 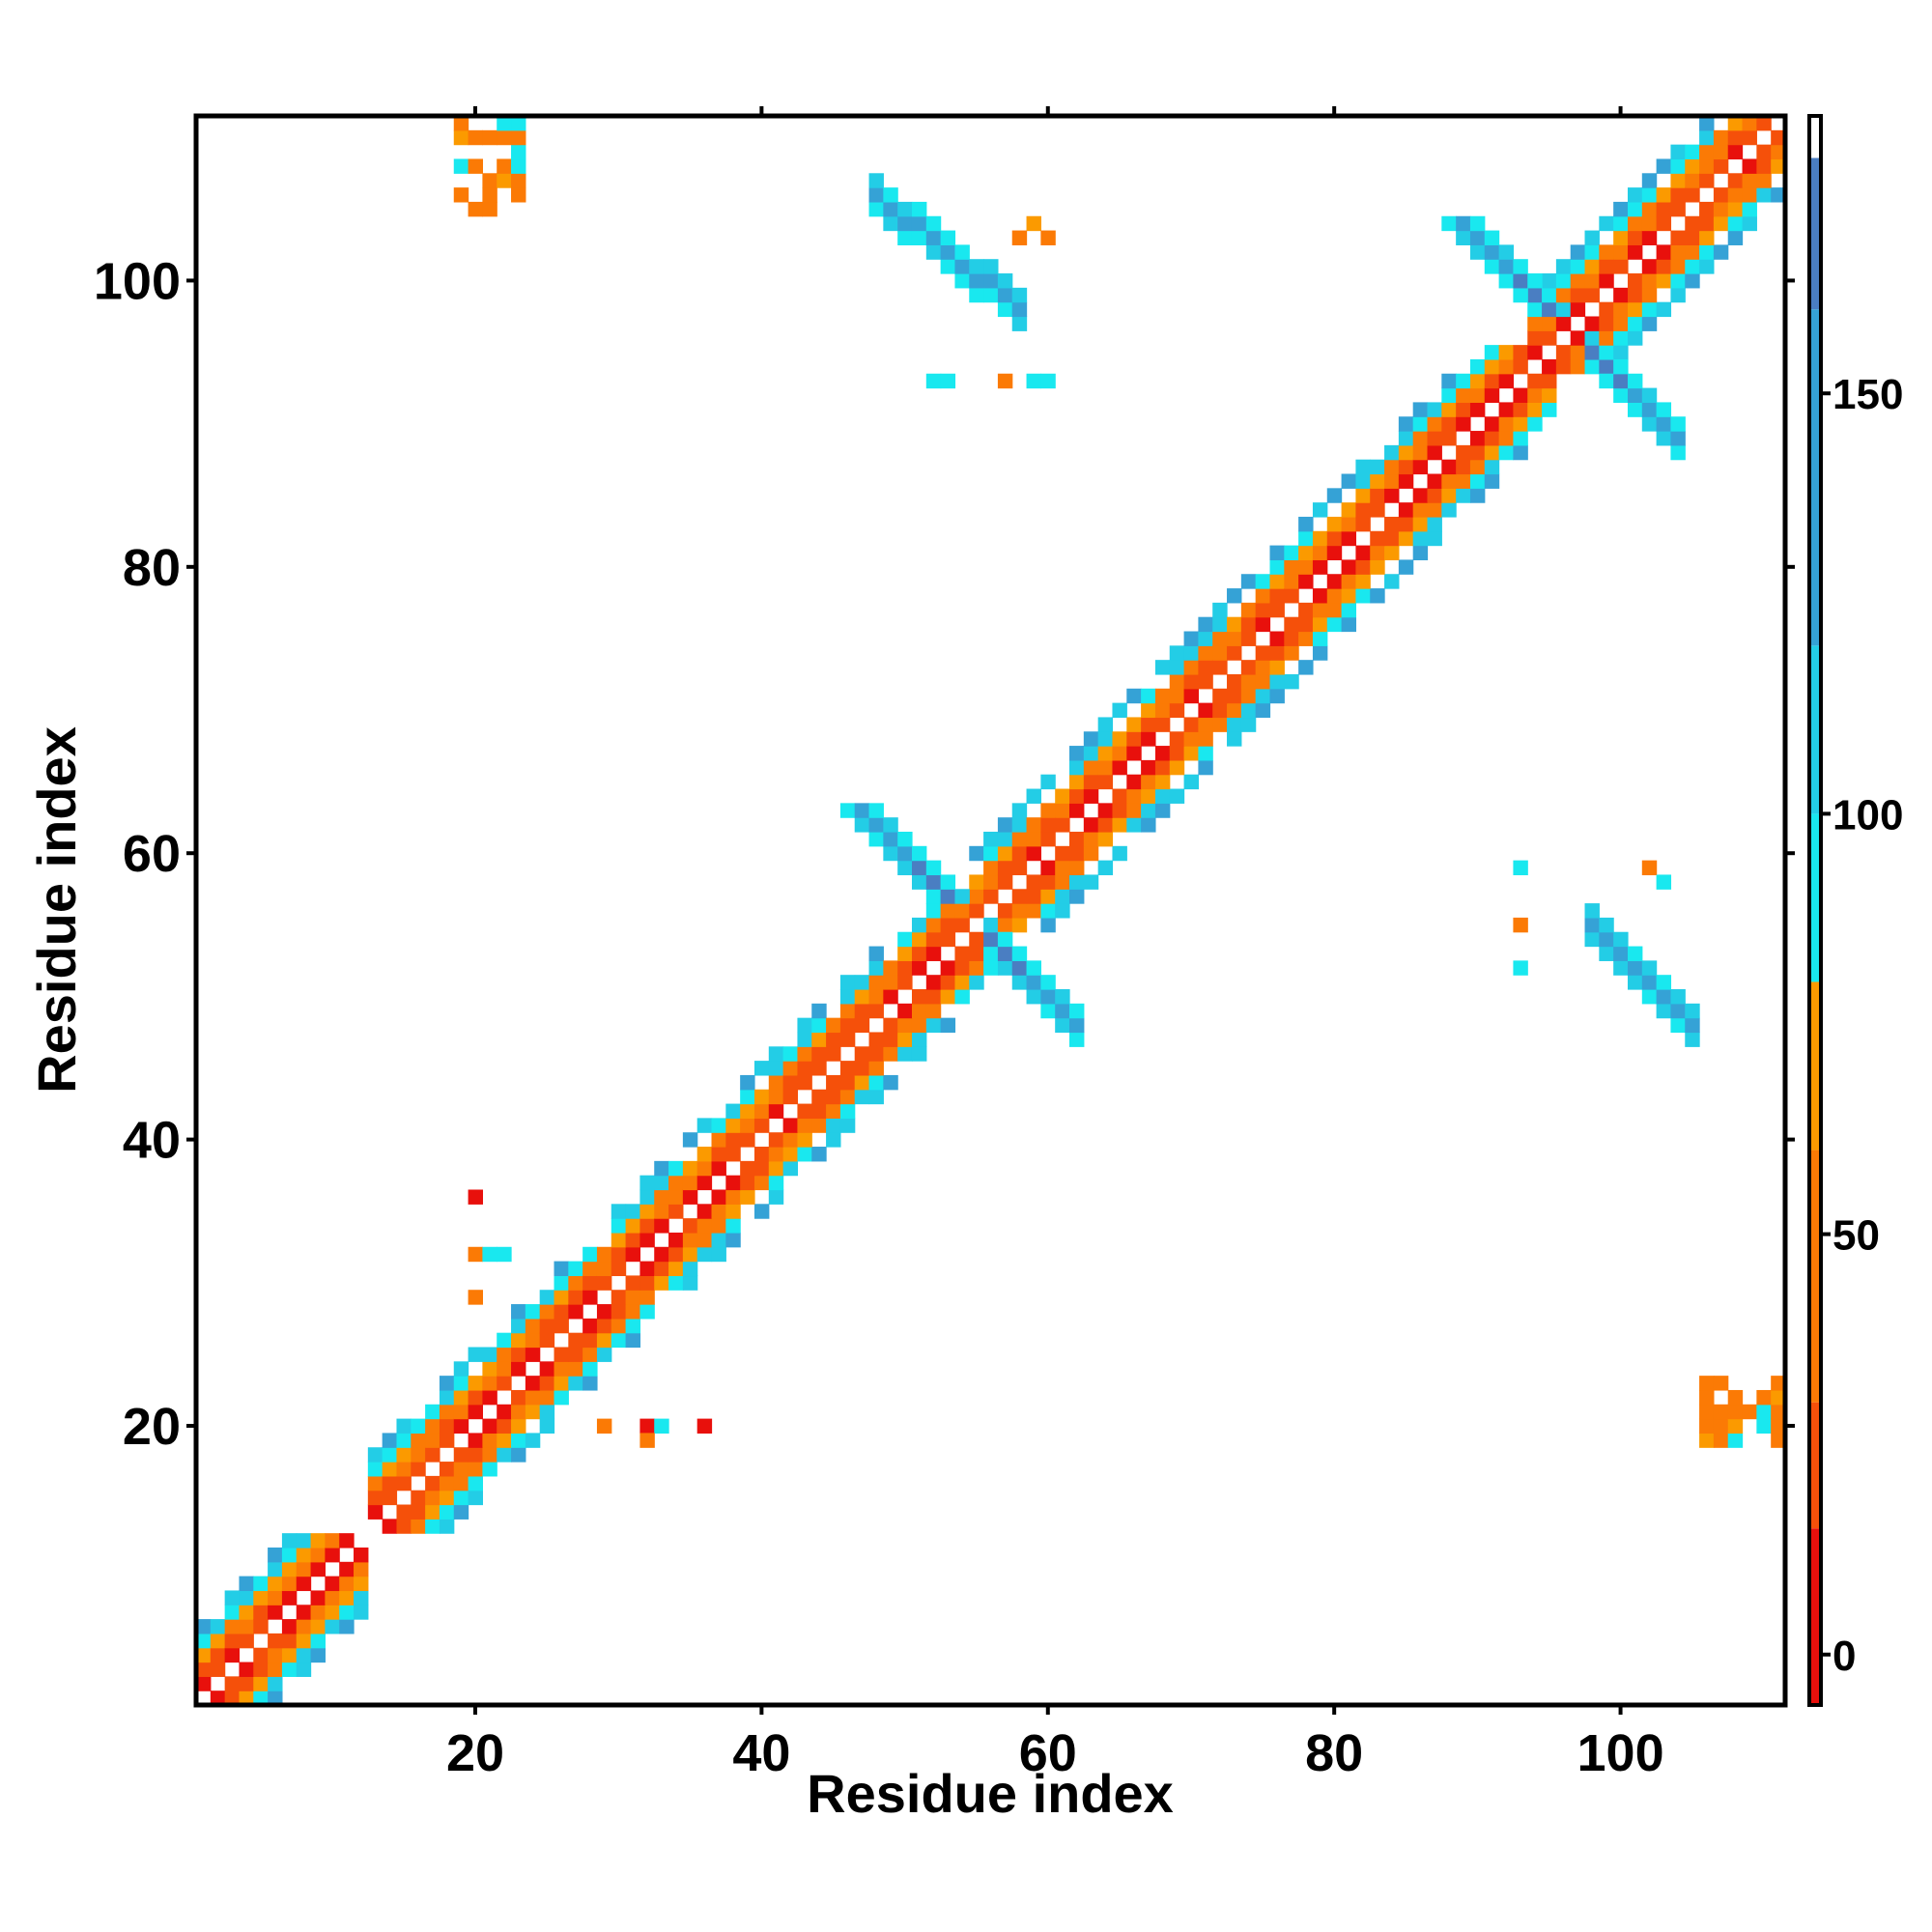 What do you see at coordinates (475, 1753) in the screenshot?
I see `x-tick-label: 20` at bounding box center [475, 1753].